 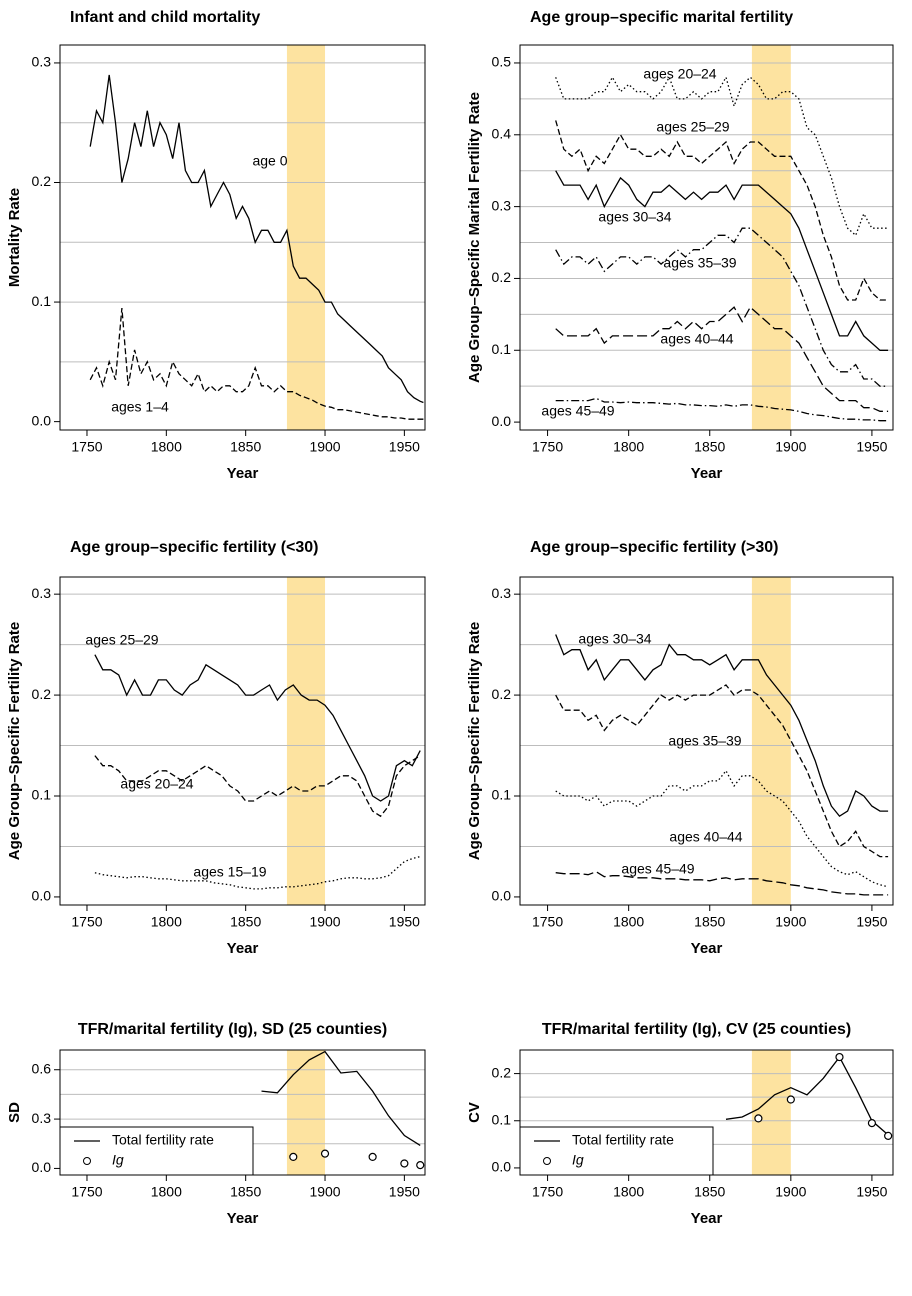 What do you see at coordinates (229, 872) in the screenshot?
I see `series-label: ages 15–19` at bounding box center [229, 872].